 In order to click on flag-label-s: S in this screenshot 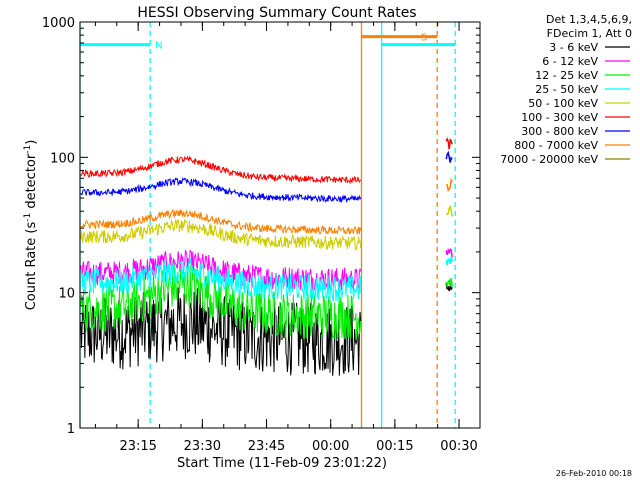, I will do `click(424, 38)`.